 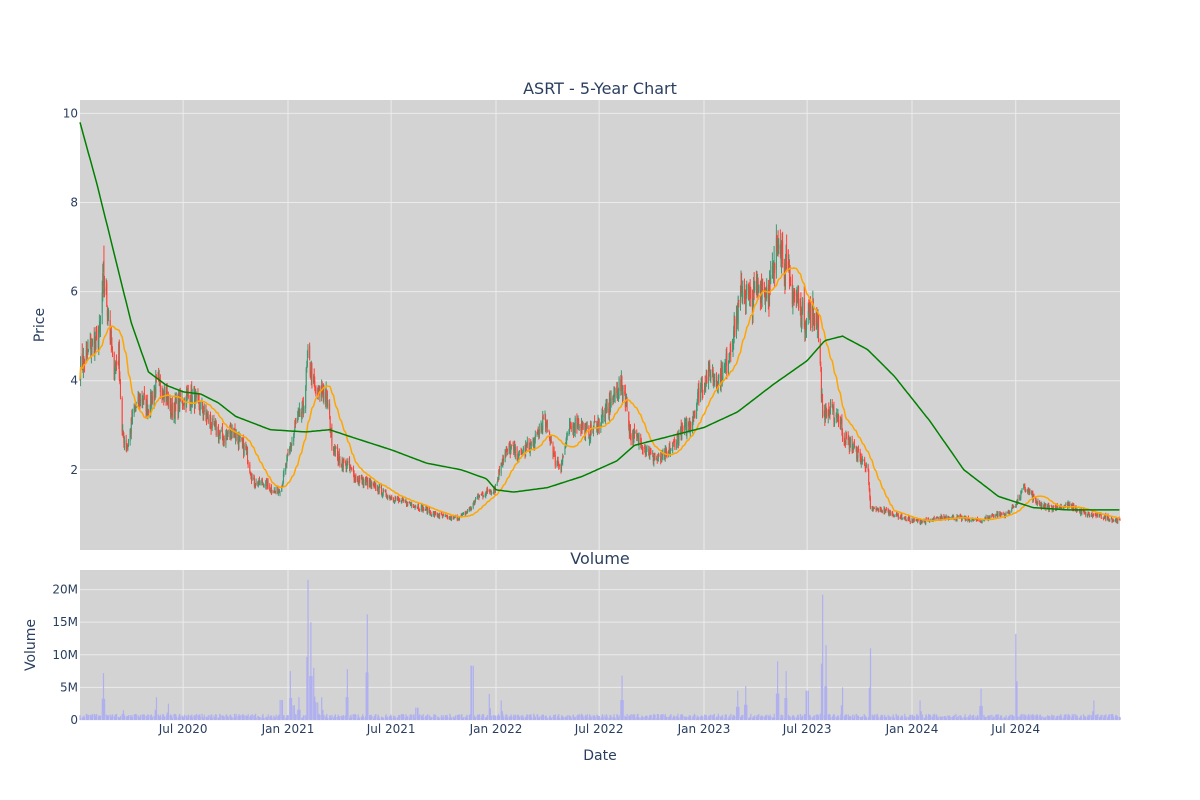 What do you see at coordinates (74, 381) in the screenshot?
I see `price-ytick-label: 4` at bounding box center [74, 381].